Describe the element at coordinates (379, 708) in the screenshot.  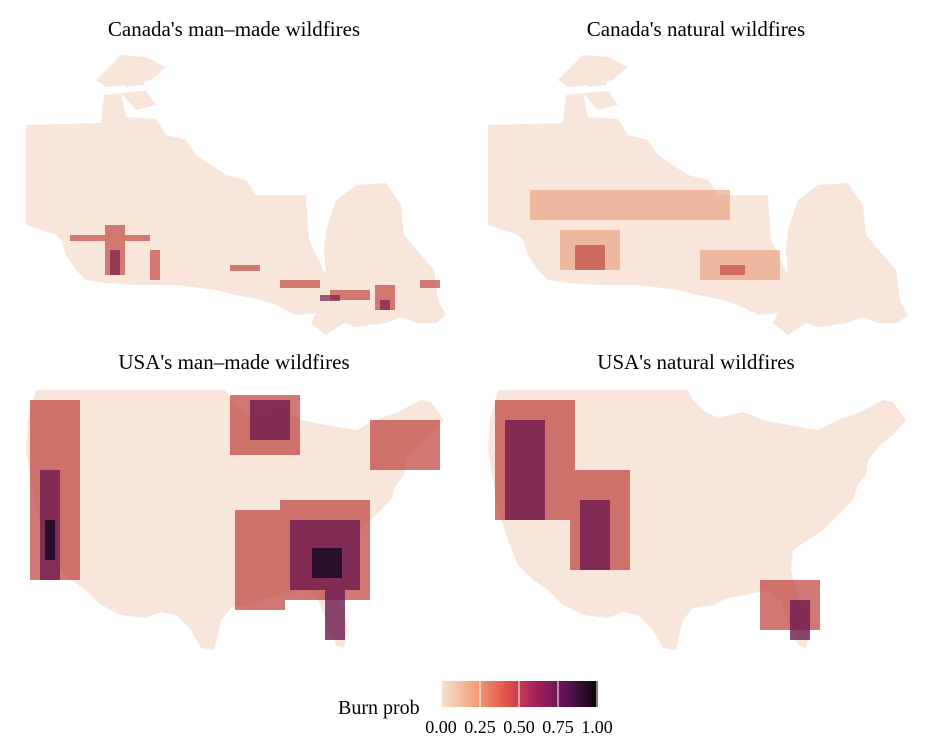
I see `legend-title: Burn prob` at that location.